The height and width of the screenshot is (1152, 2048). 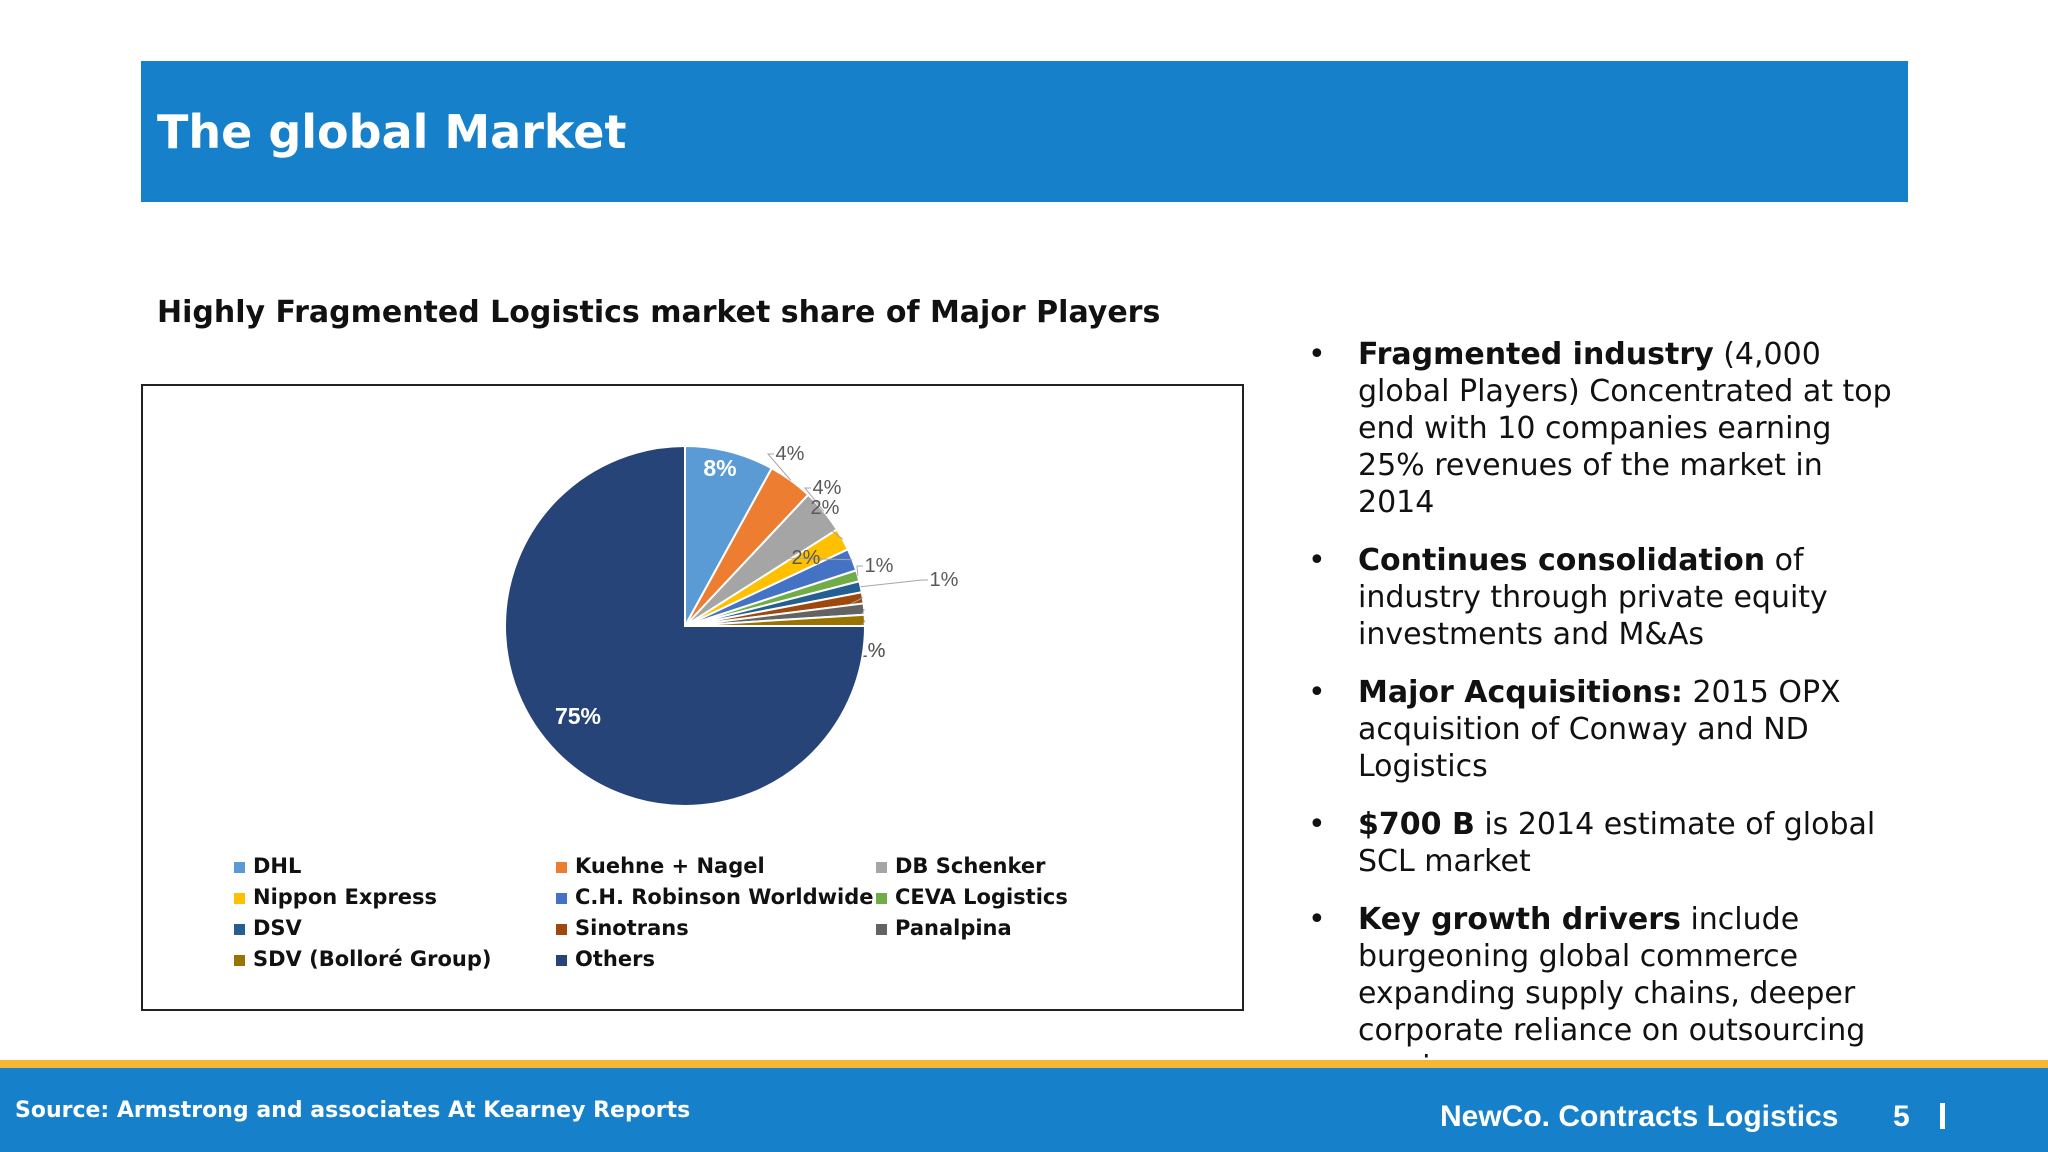 I want to click on leader-line-ceva-logistics, so click(x=859, y=570).